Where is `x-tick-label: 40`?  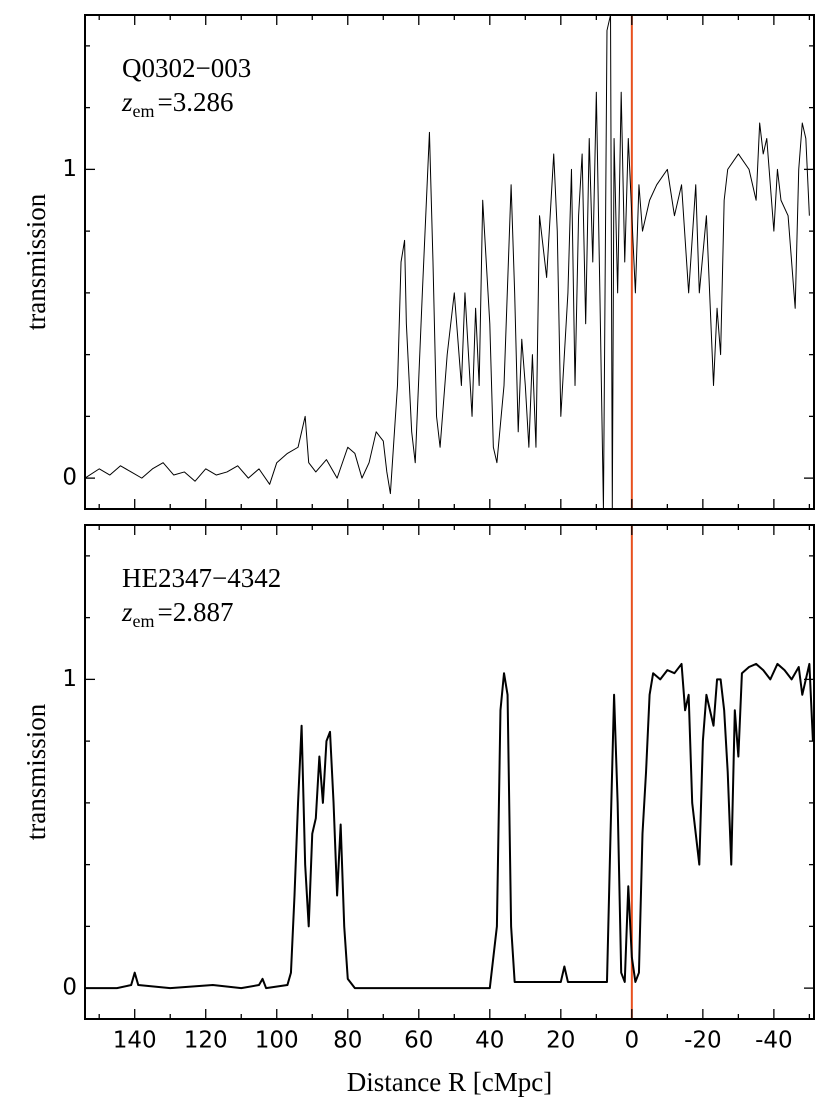
x-tick-label: 40 is located at coordinates (489, 1041).